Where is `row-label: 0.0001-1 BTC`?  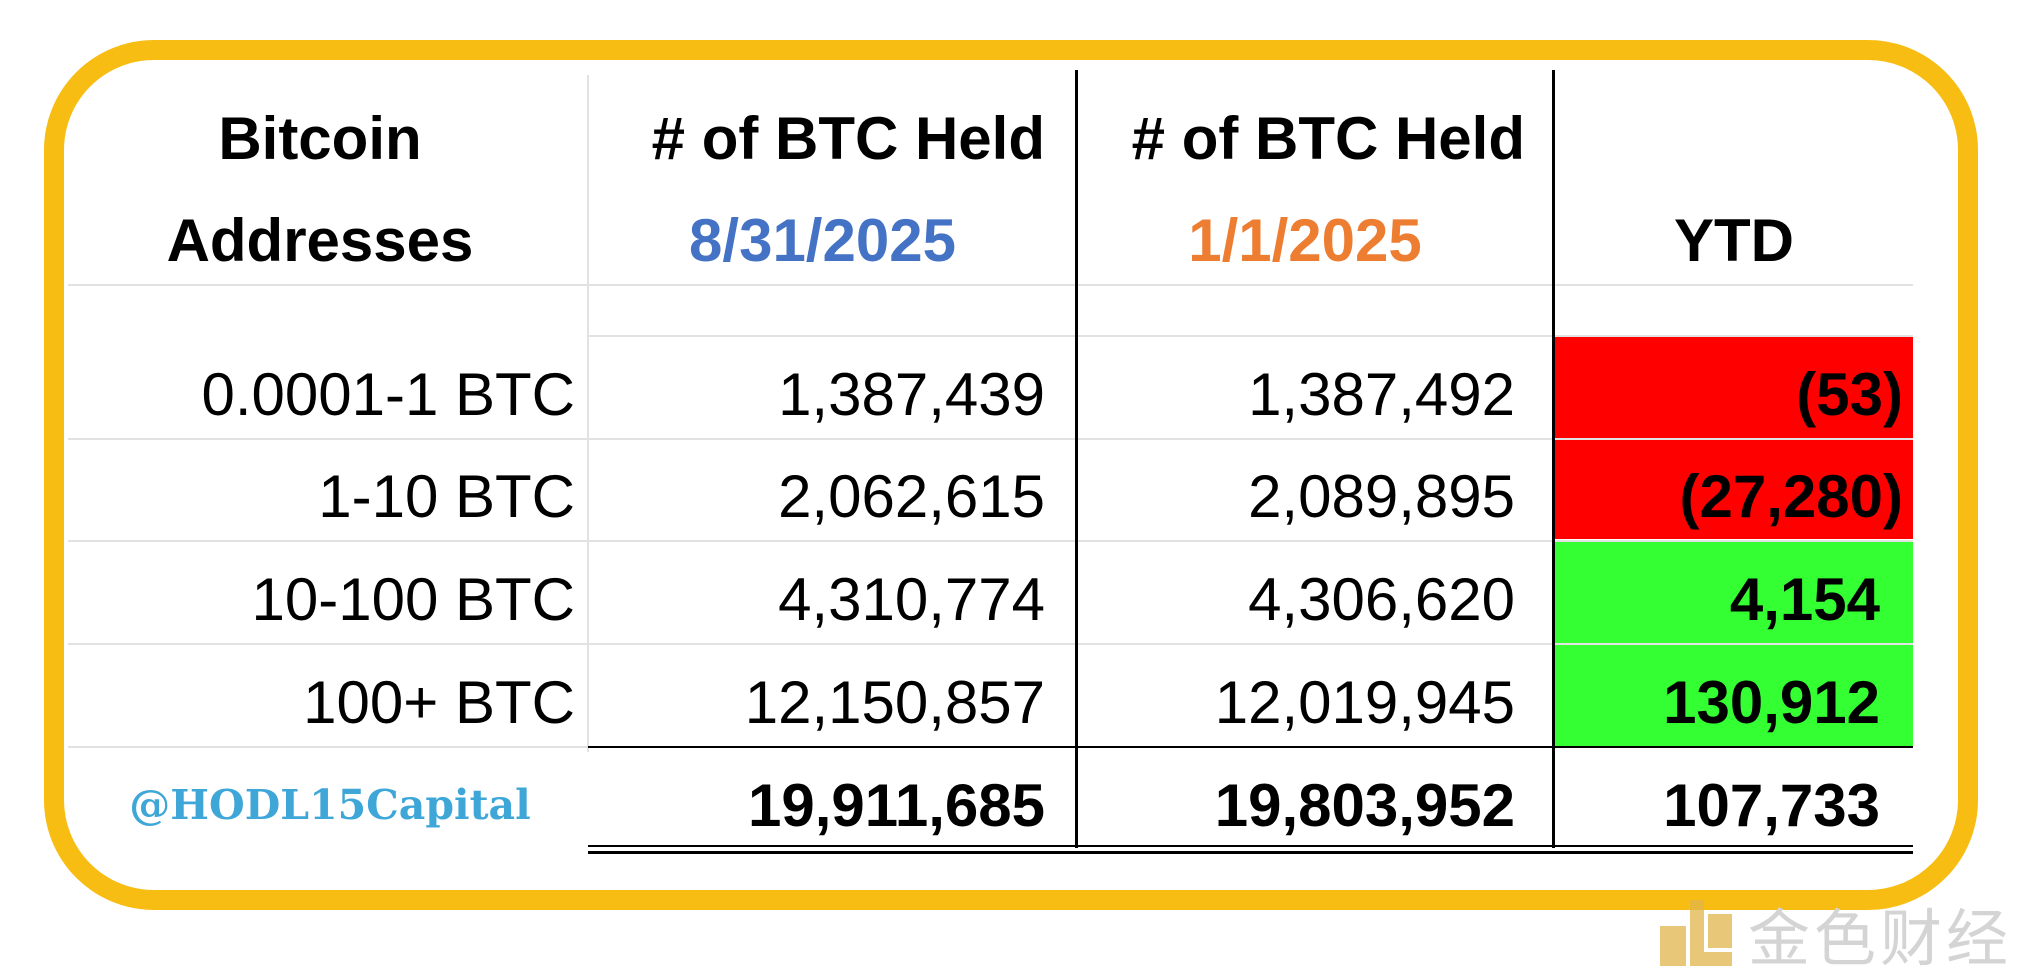 row-label: 0.0001-1 BTC is located at coordinates (388, 394).